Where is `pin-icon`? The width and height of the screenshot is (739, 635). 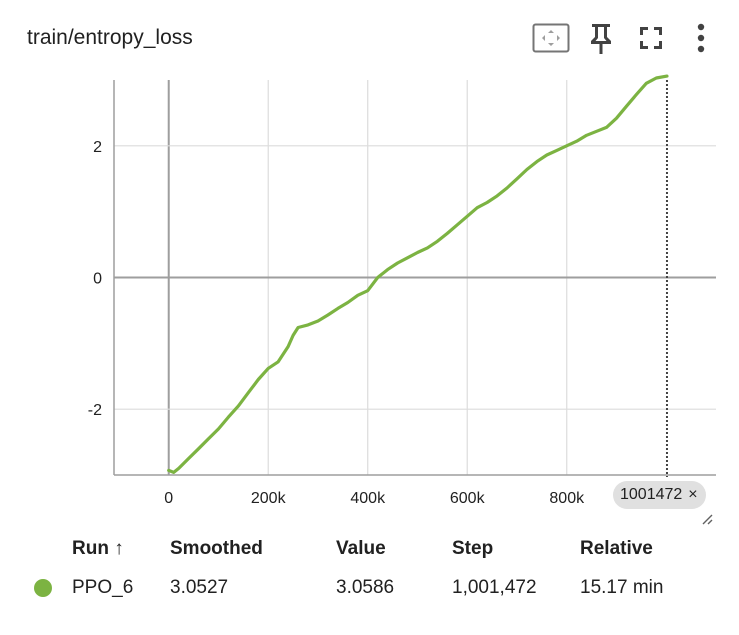 pin-icon is located at coordinates (601, 39).